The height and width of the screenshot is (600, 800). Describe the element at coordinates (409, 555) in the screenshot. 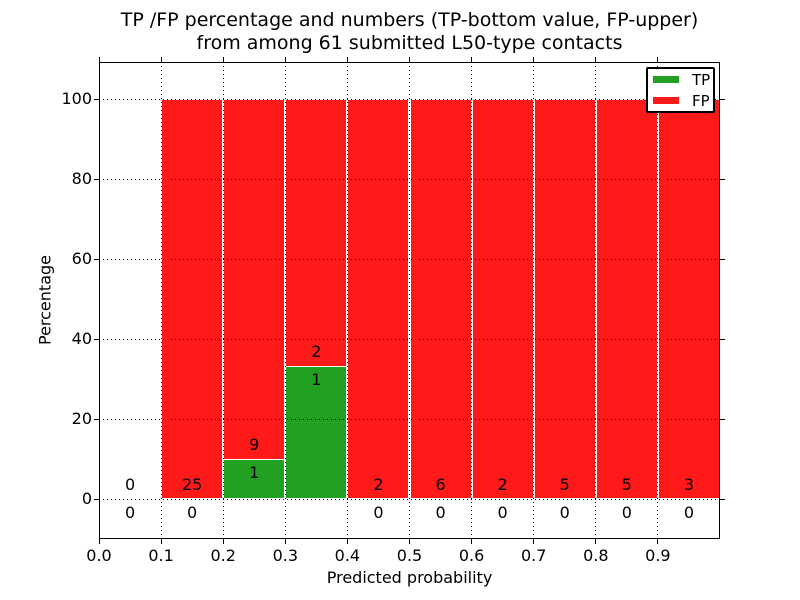

I see `x-tick-label: 0.5` at that location.